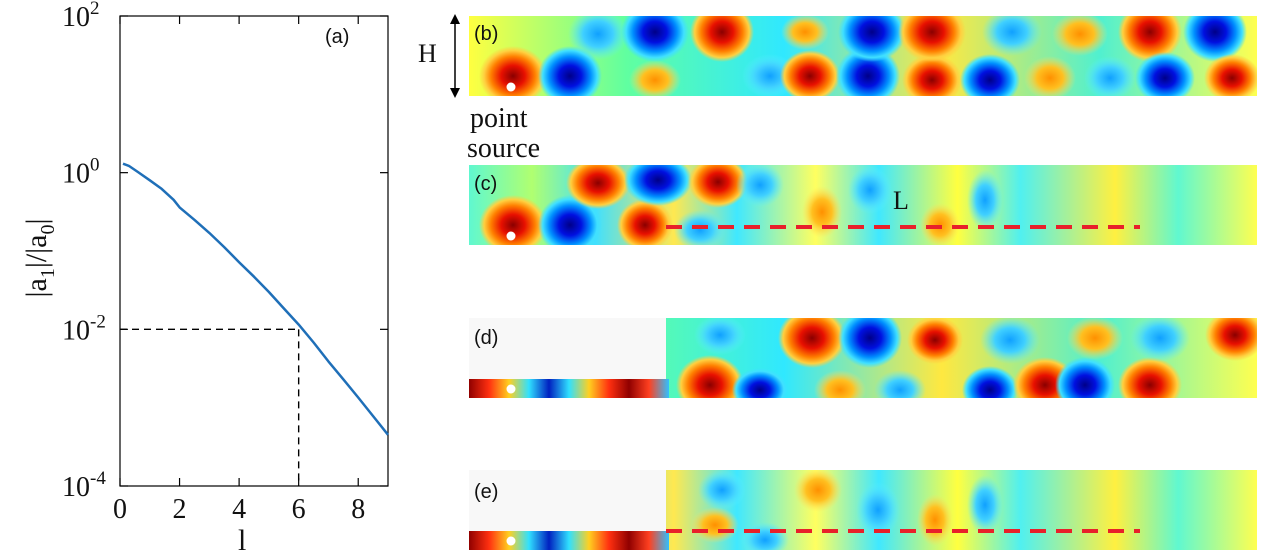 The width and height of the screenshot is (1262, 550). What do you see at coordinates (863, 56) in the screenshot?
I see `field-panel-b: (b)` at bounding box center [863, 56].